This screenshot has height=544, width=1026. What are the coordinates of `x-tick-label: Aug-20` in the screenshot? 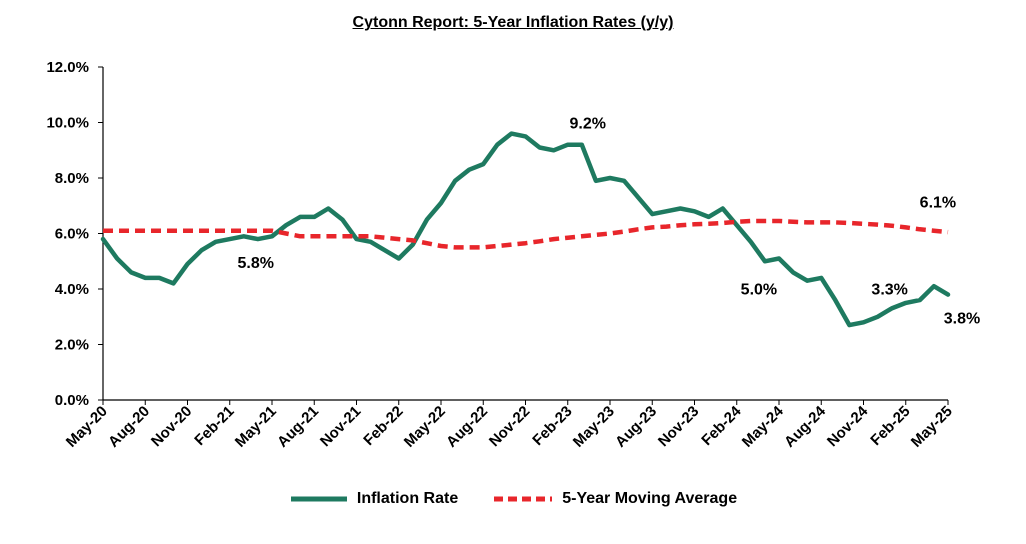 It's located at (129, 427).